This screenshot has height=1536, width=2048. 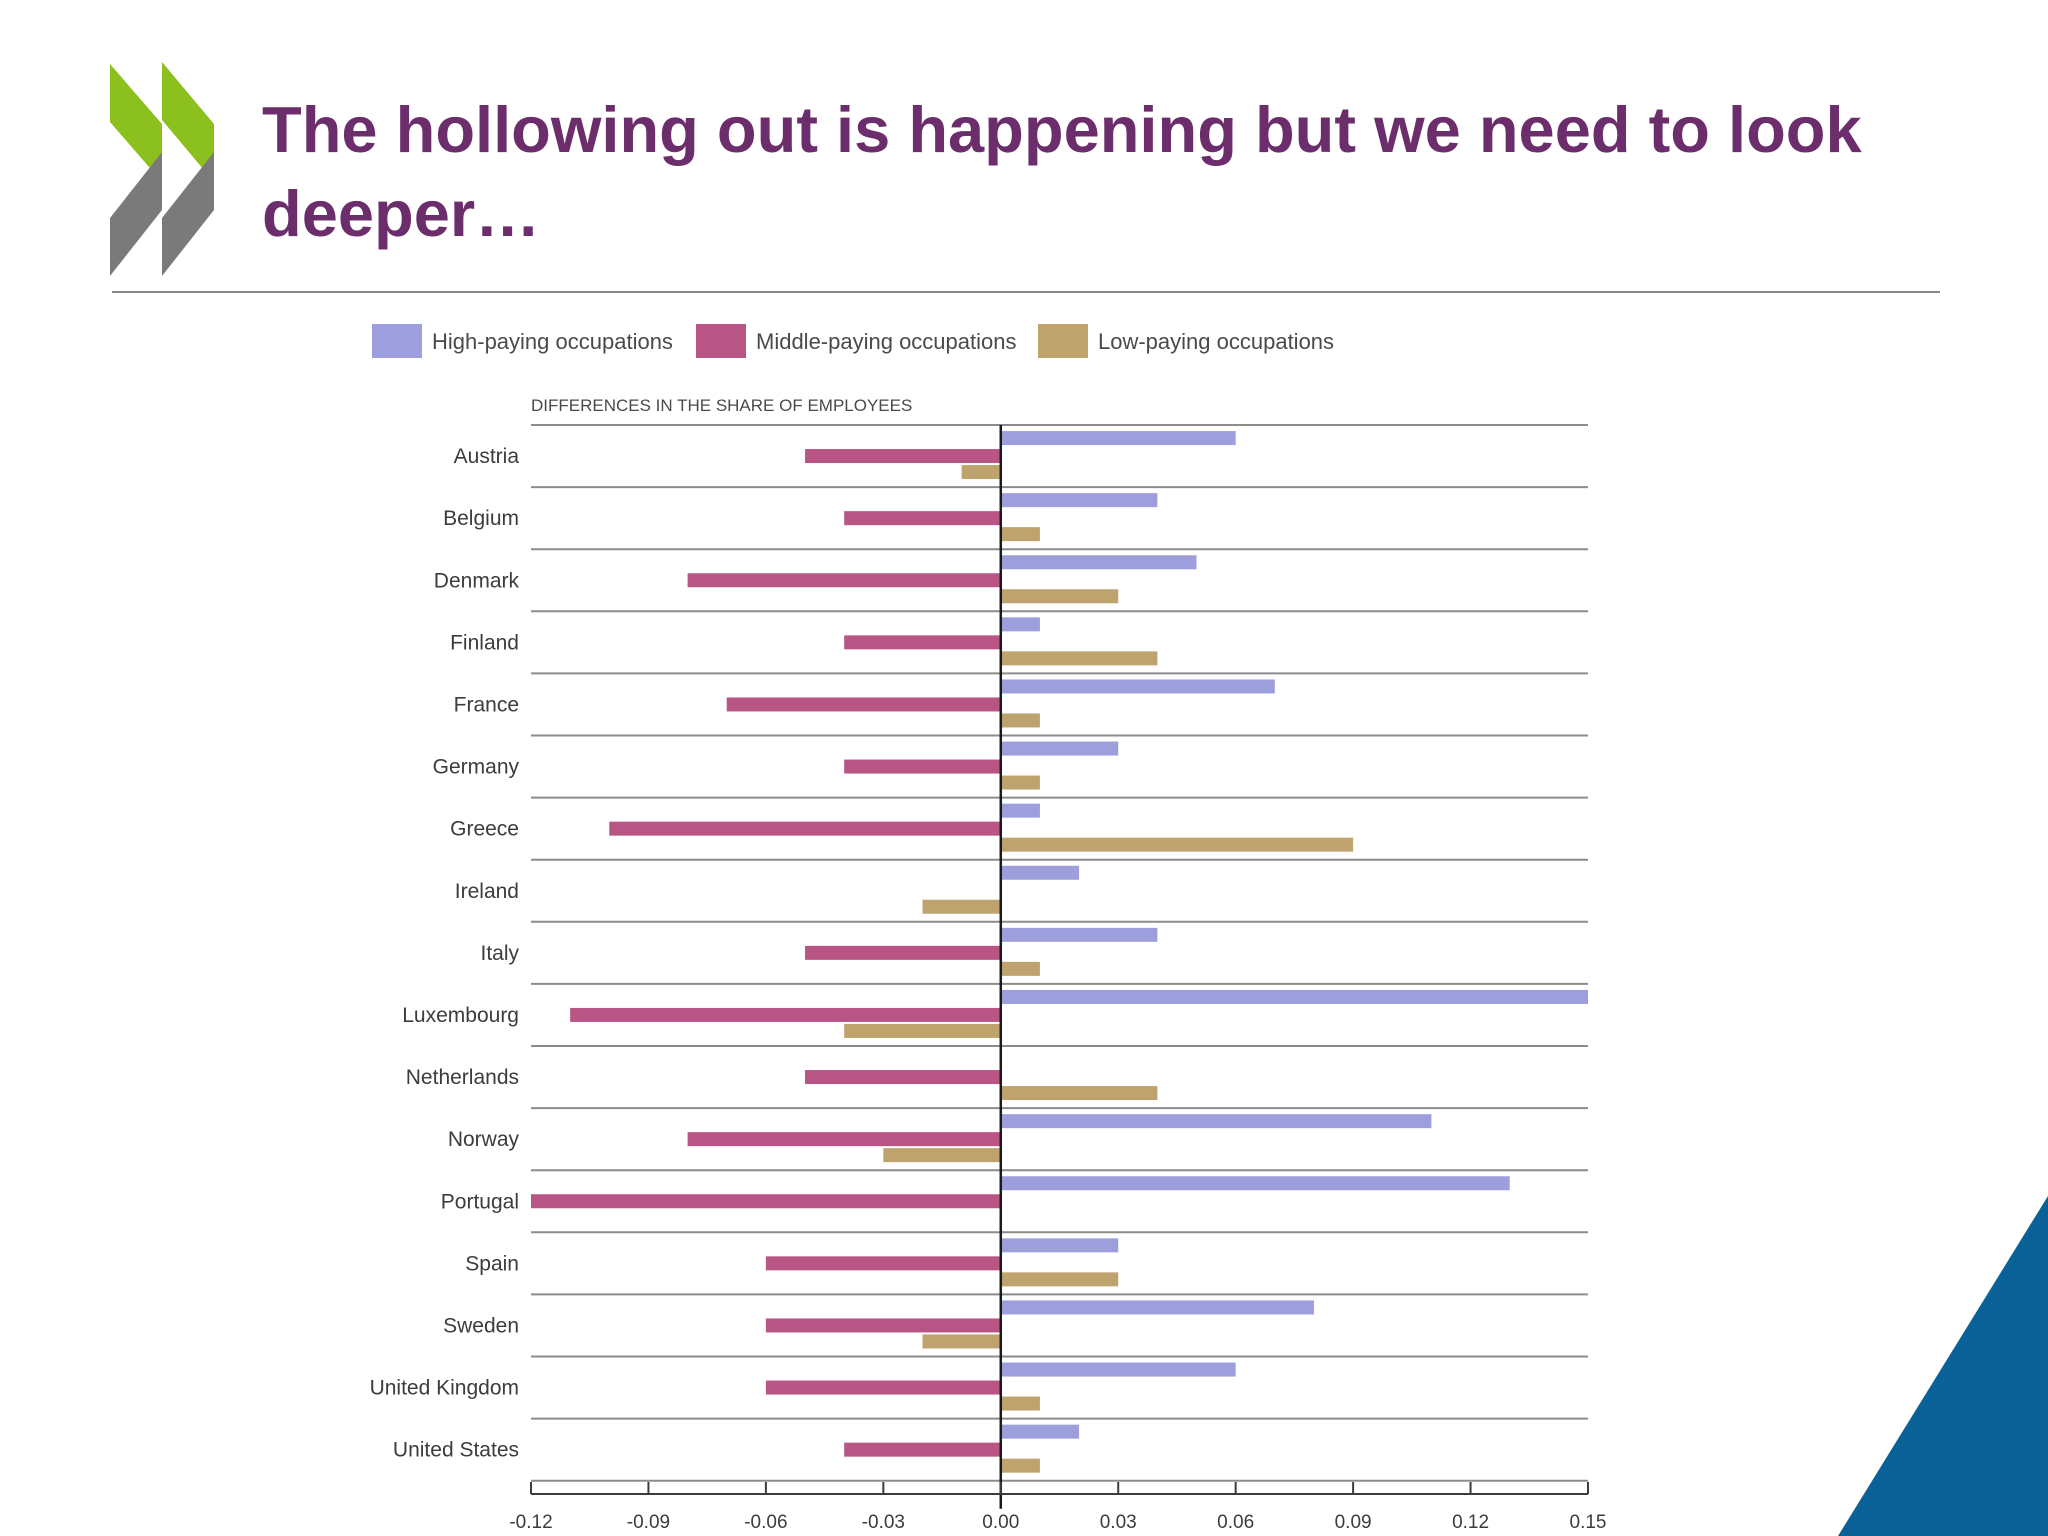 I want to click on logo-gray-right, so click(x=188, y=214).